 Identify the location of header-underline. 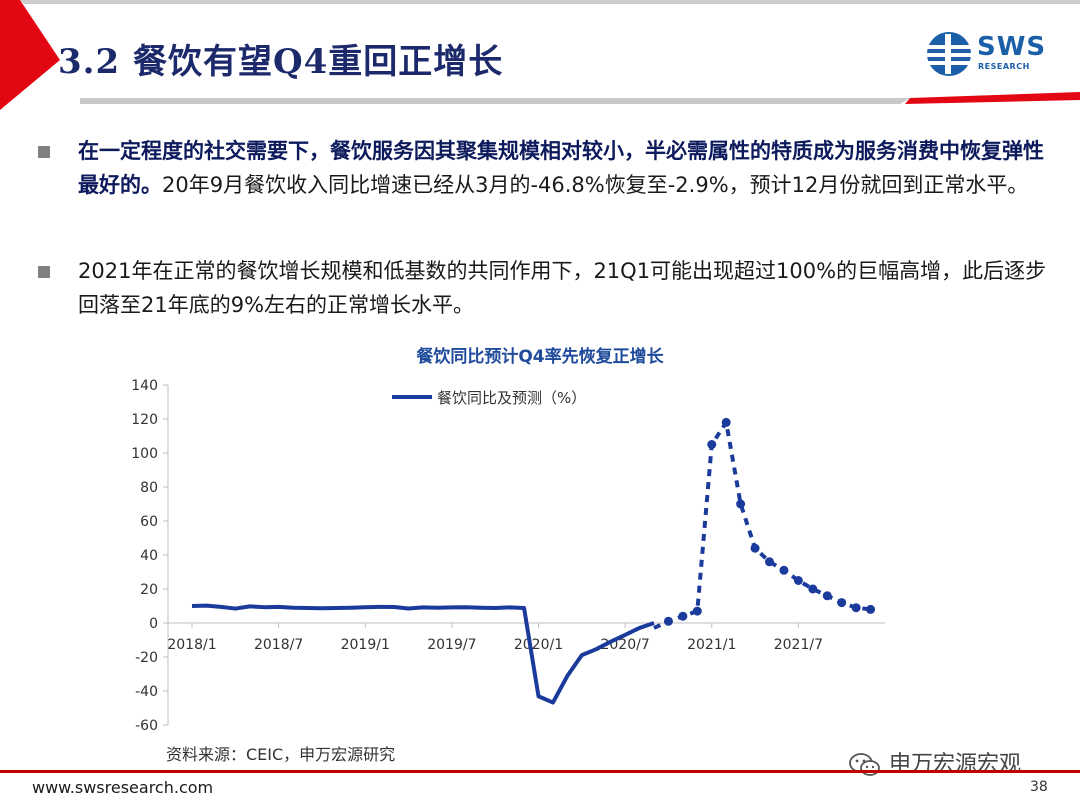
(495, 101).